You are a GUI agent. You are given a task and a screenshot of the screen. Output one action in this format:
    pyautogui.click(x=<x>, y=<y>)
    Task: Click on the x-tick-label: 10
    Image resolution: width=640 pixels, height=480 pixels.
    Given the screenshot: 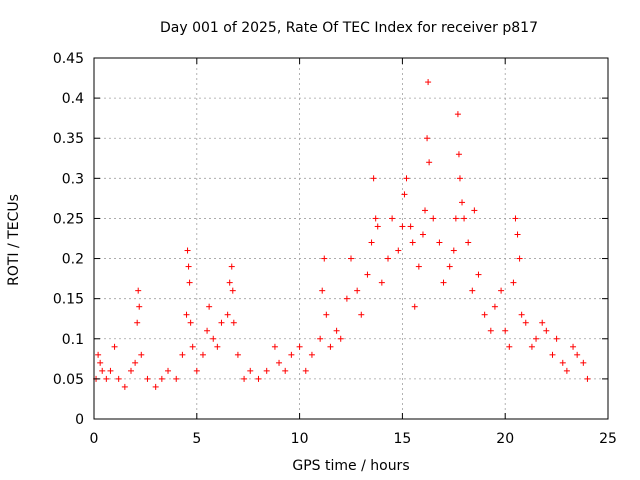 What is the action you would take?
    pyautogui.click(x=300, y=439)
    